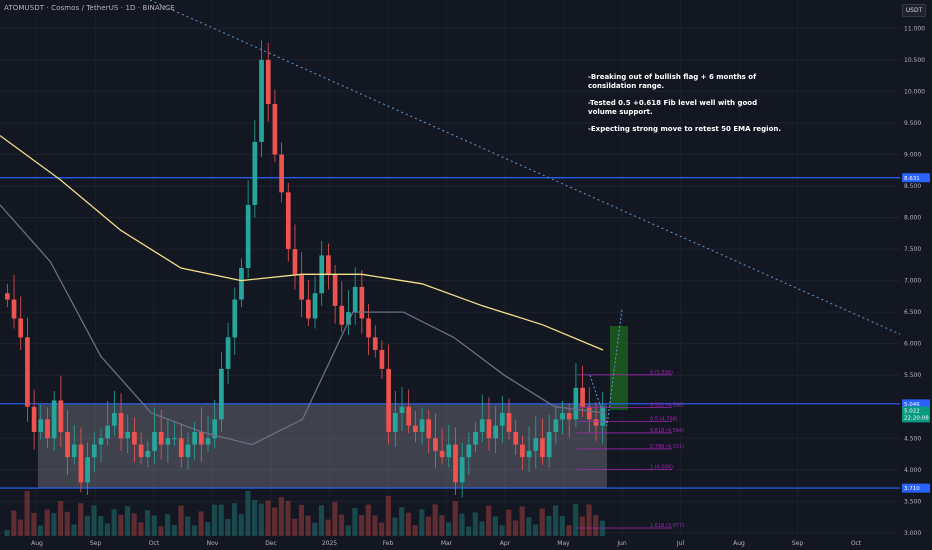  I want to click on y-tick-label: 10.000, so click(914, 91).